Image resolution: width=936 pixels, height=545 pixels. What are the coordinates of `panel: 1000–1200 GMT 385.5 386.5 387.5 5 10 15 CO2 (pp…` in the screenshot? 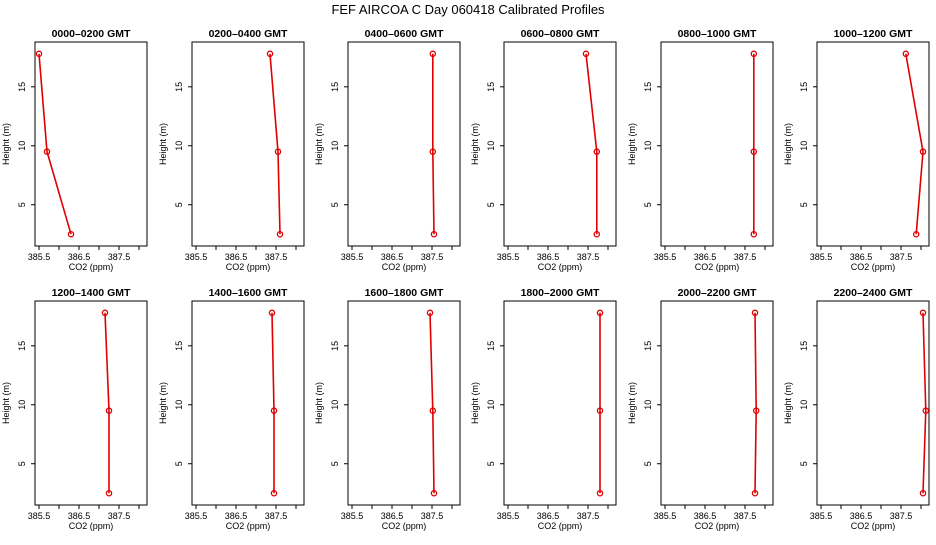 It's located at (856, 150).